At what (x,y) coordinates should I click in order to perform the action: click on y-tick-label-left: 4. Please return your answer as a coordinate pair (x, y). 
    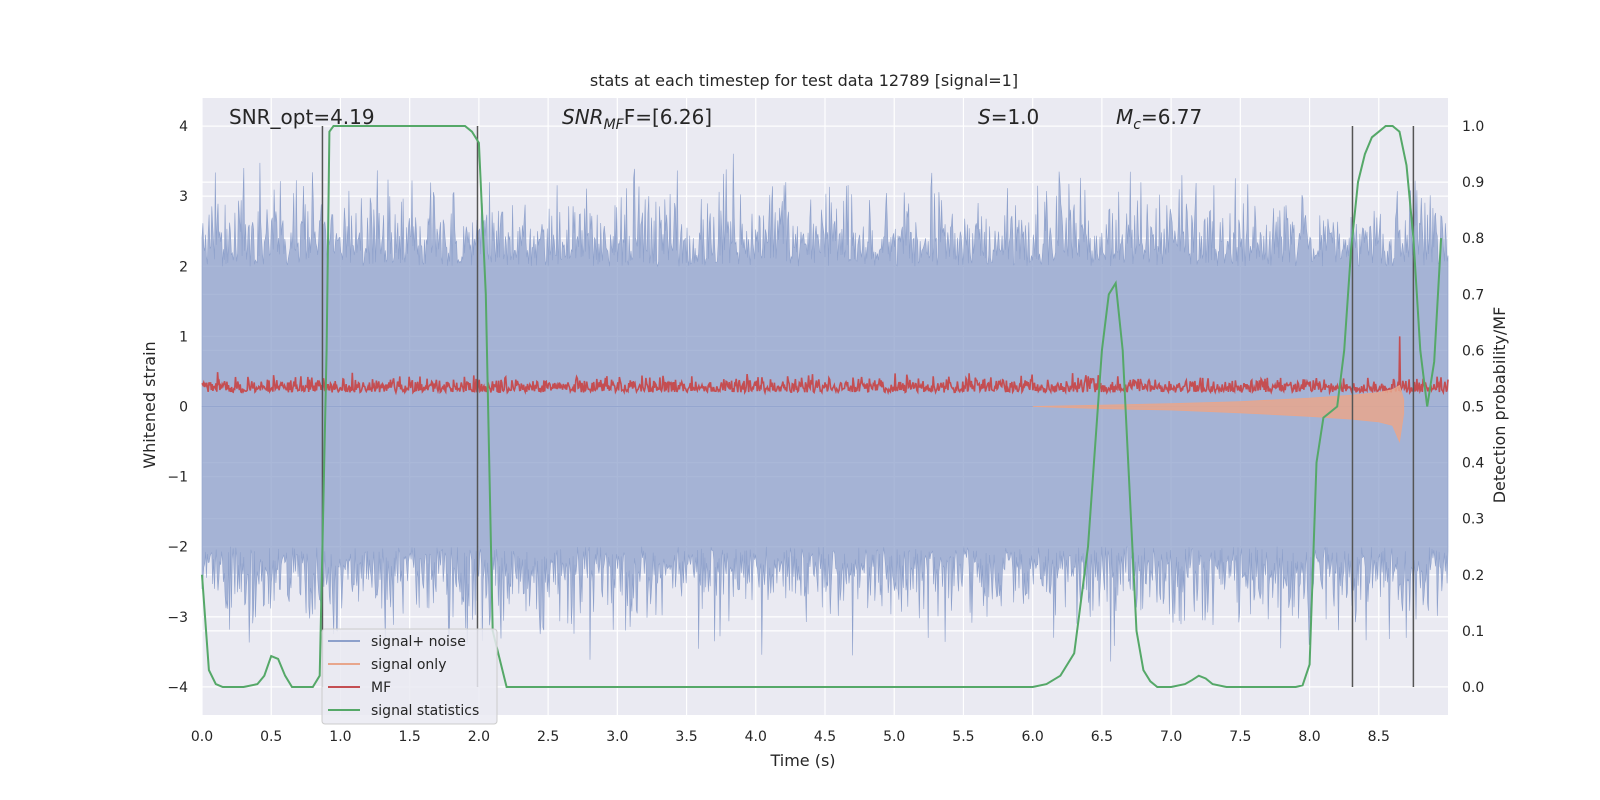
    Looking at the image, I should click on (183, 127).